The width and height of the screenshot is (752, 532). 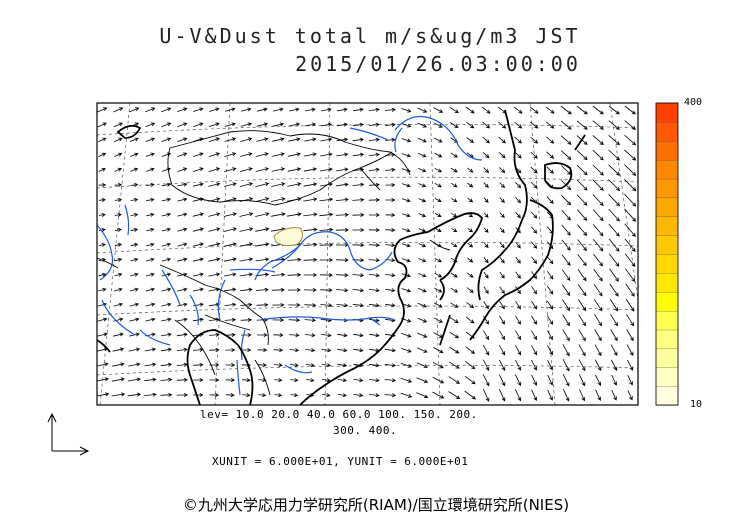 What do you see at coordinates (376, 505) in the screenshot?
I see `copyright-notice: ©九州大学応用力学研究所(RIAM)/国立環境研究所(NIES)` at bounding box center [376, 505].